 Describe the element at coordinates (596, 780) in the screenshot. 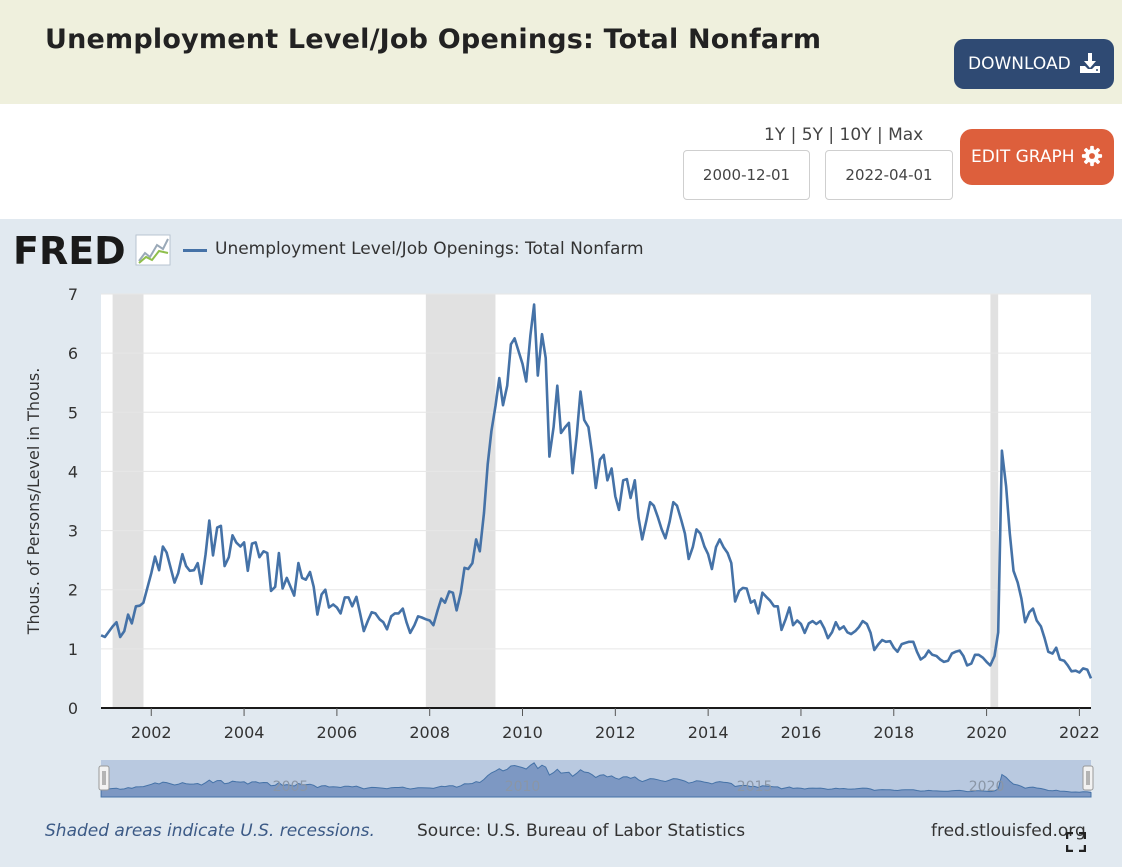

I see `navigator-series` at that location.